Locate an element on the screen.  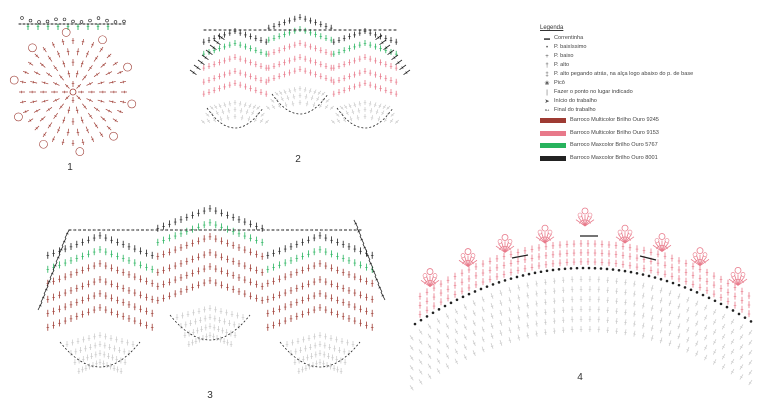
legend-yarn: Barroco Maxcolor Brilho Ouro 8001 is located at coordinates (650, 158).